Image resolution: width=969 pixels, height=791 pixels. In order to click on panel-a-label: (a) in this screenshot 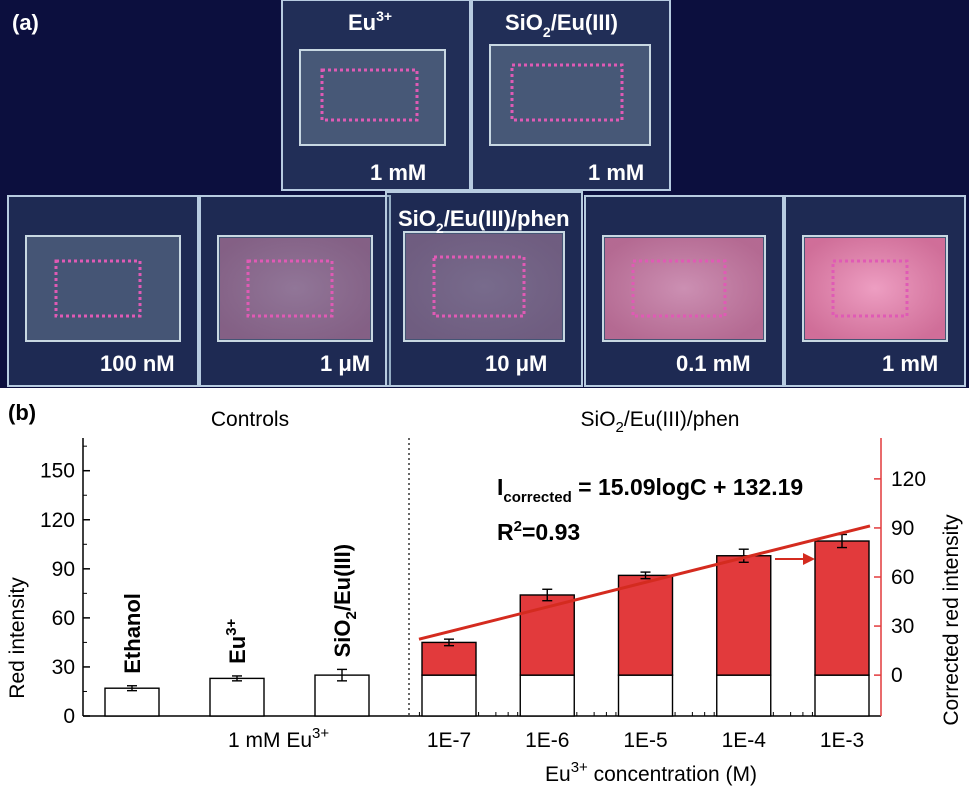, I will do `click(25, 22)`.